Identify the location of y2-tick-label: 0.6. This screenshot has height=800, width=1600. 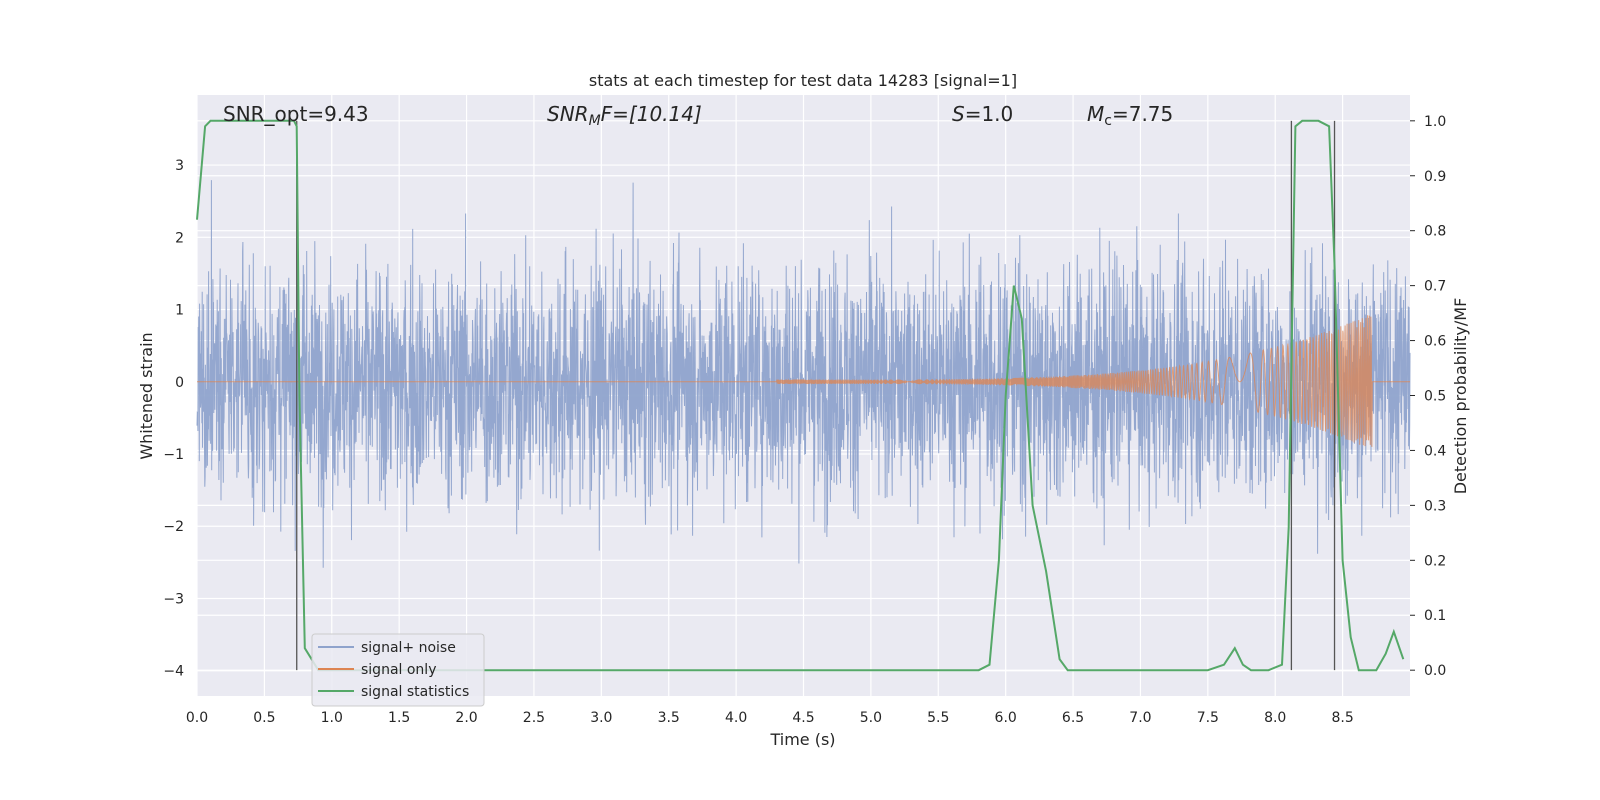
(1435, 342).